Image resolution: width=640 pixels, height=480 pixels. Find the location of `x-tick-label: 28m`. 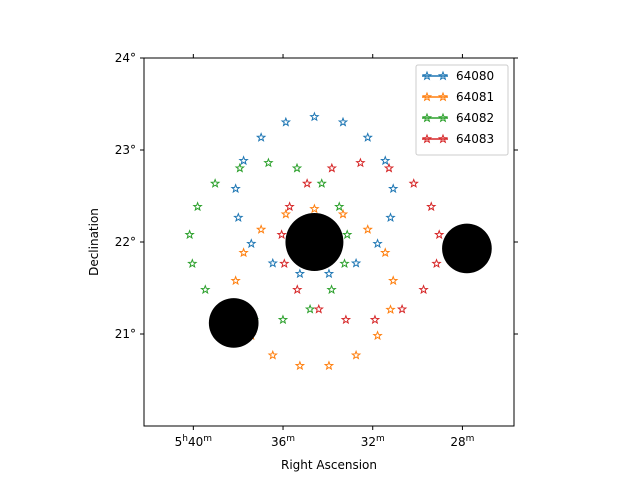

x-tick-label: 28m is located at coordinates (462, 441).